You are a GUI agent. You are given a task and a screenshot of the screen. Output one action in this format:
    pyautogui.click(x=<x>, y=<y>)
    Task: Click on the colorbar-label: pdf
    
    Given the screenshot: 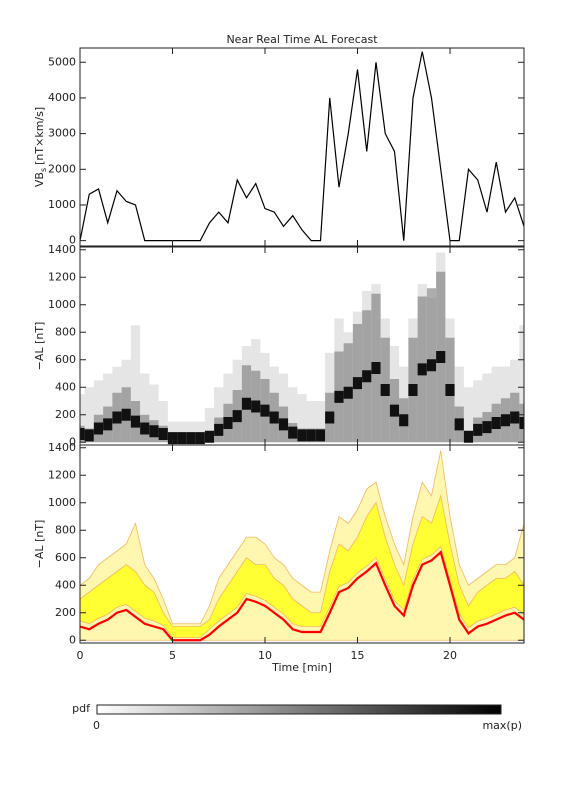 What is the action you would take?
    pyautogui.click(x=81, y=708)
    